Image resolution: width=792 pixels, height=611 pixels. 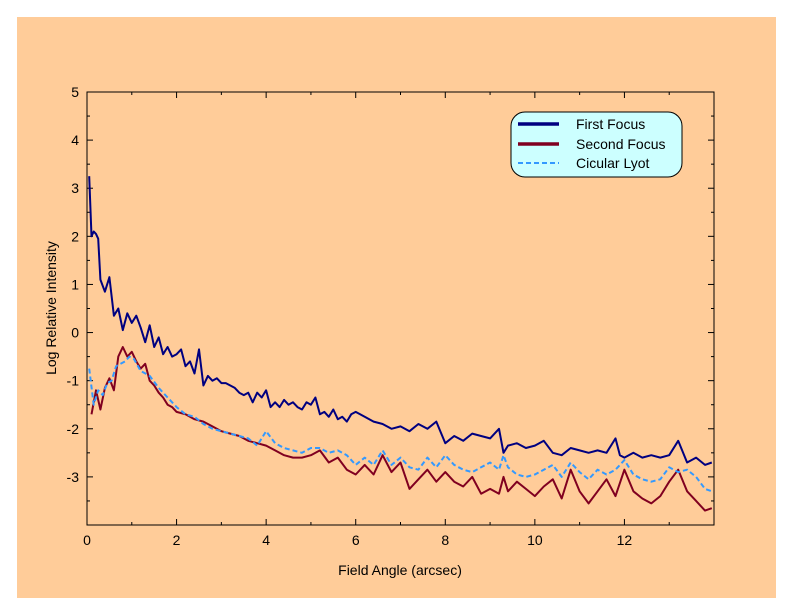 What do you see at coordinates (73, 429) in the screenshot?
I see `y-tick-label: -2` at bounding box center [73, 429].